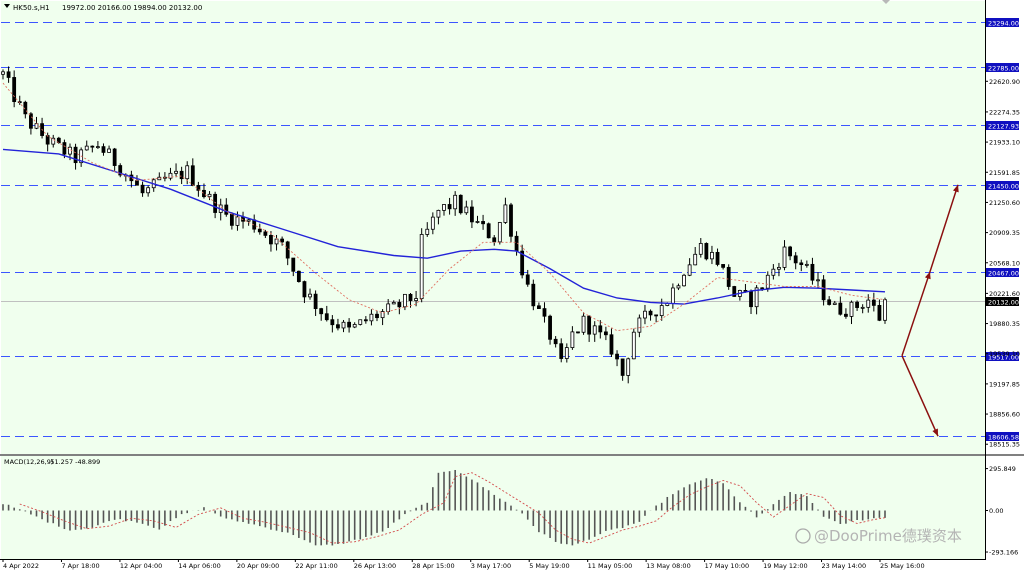 This screenshot has height=576, width=1024. I want to click on chart-menu-triangle-icon, so click(7, 6).